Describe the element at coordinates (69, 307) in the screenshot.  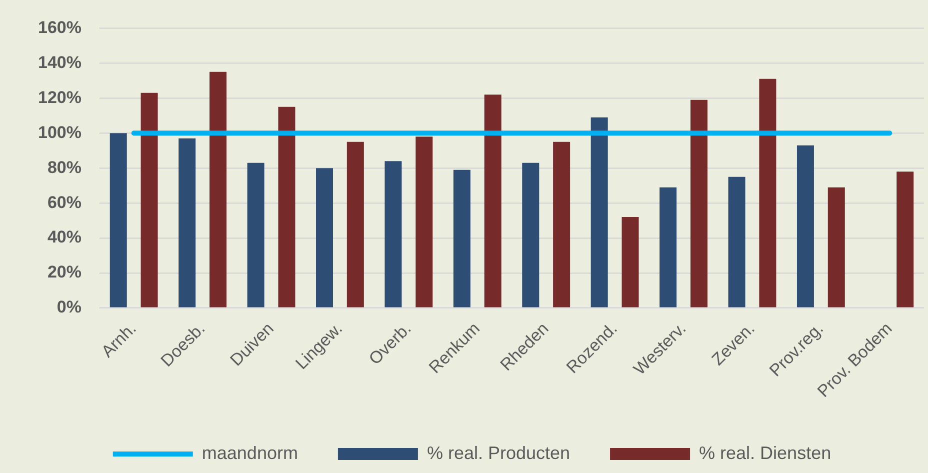
I see `y-tick-label: 0%` at that location.